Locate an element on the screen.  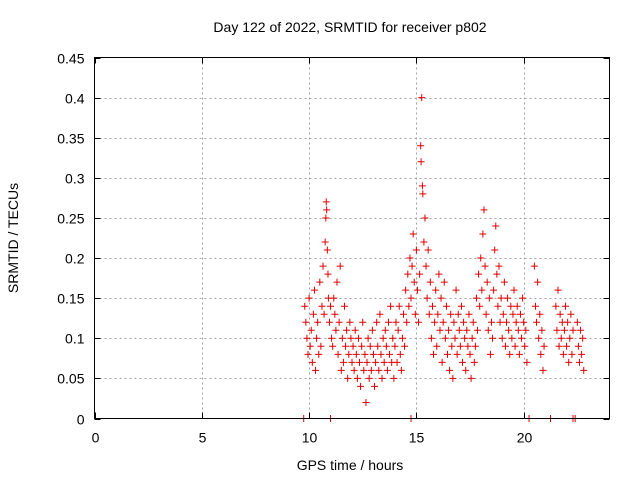
y-tick-label: 0.35 is located at coordinates (70, 139).